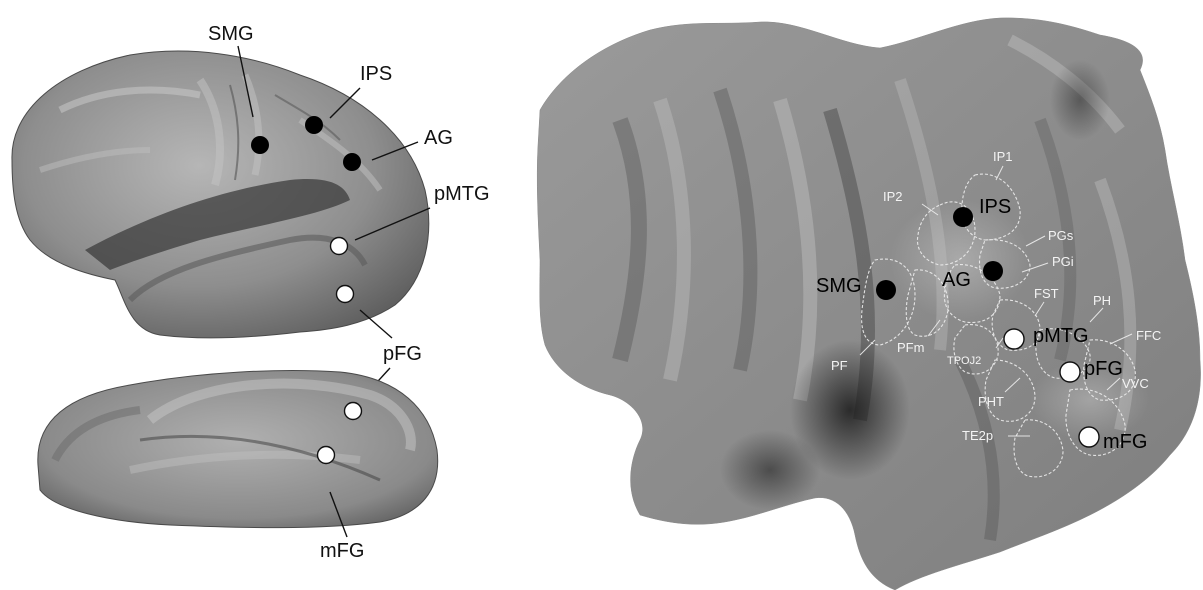  I want to click on parcel-boundary-te2p, so click(1038, 448).